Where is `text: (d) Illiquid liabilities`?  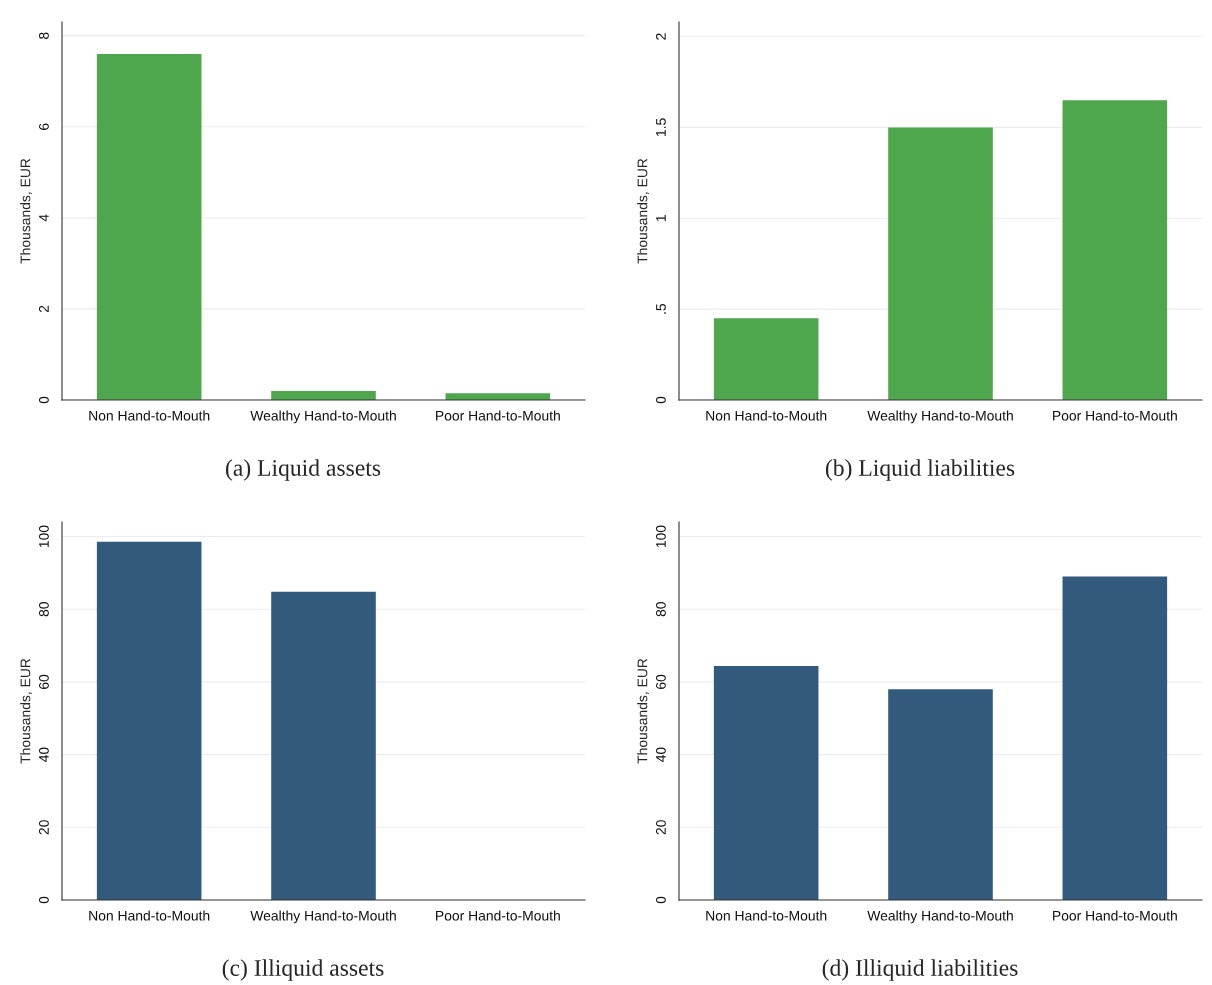 text: (d) Illiquid liabilities is located at coordinates (920, 970).